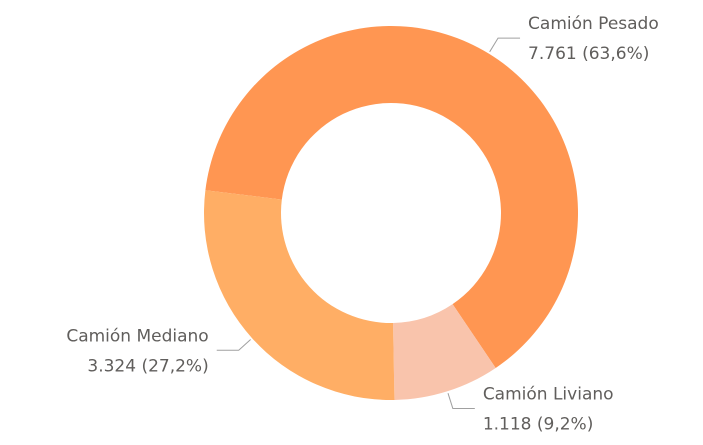  What do you see at coordinates (588, 54) in the screenshot?
I see `slice-value-label: 7.761 (63,6%)` at bounding box center [588, 54].